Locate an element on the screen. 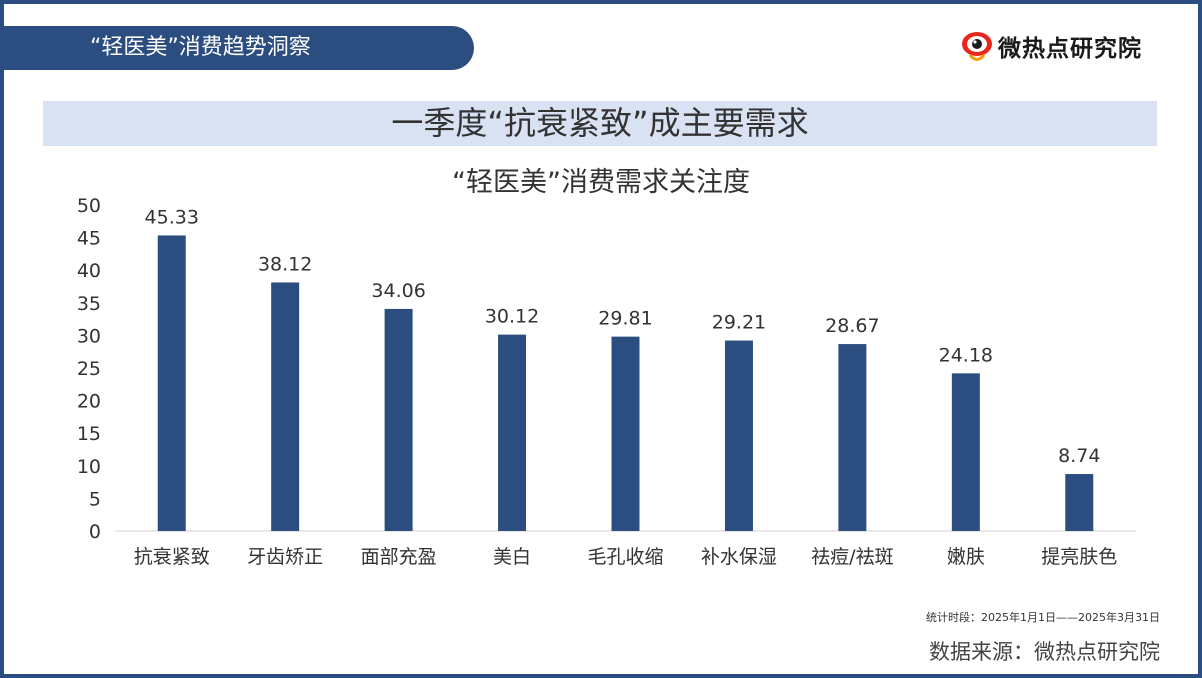 The height and width of the screenshot is (678, 1202). y-tick-label: 45 is located at coordinates (89, 239).